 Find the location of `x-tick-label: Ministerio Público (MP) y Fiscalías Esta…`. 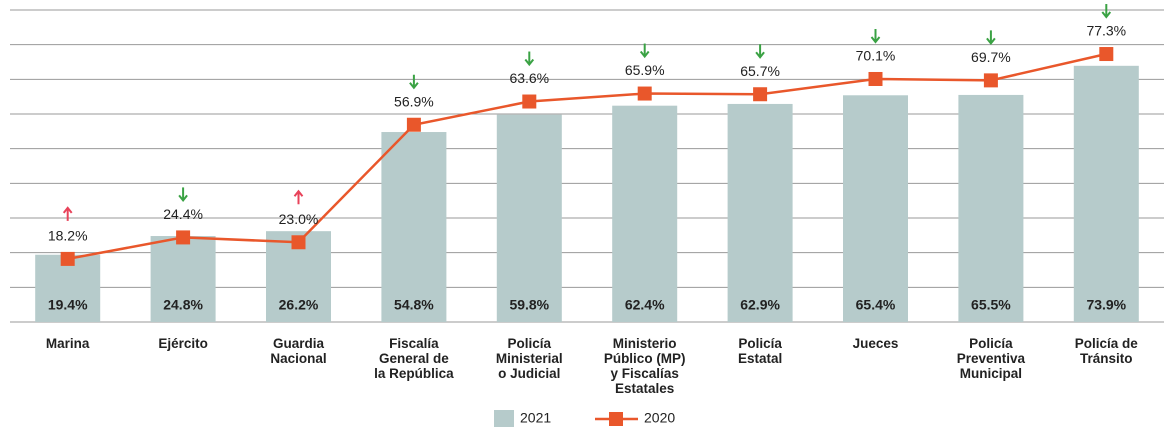

x-tick-label: Ministerio Público (MP) y Fiscalías Esta… is located at coordinates (644, 366).